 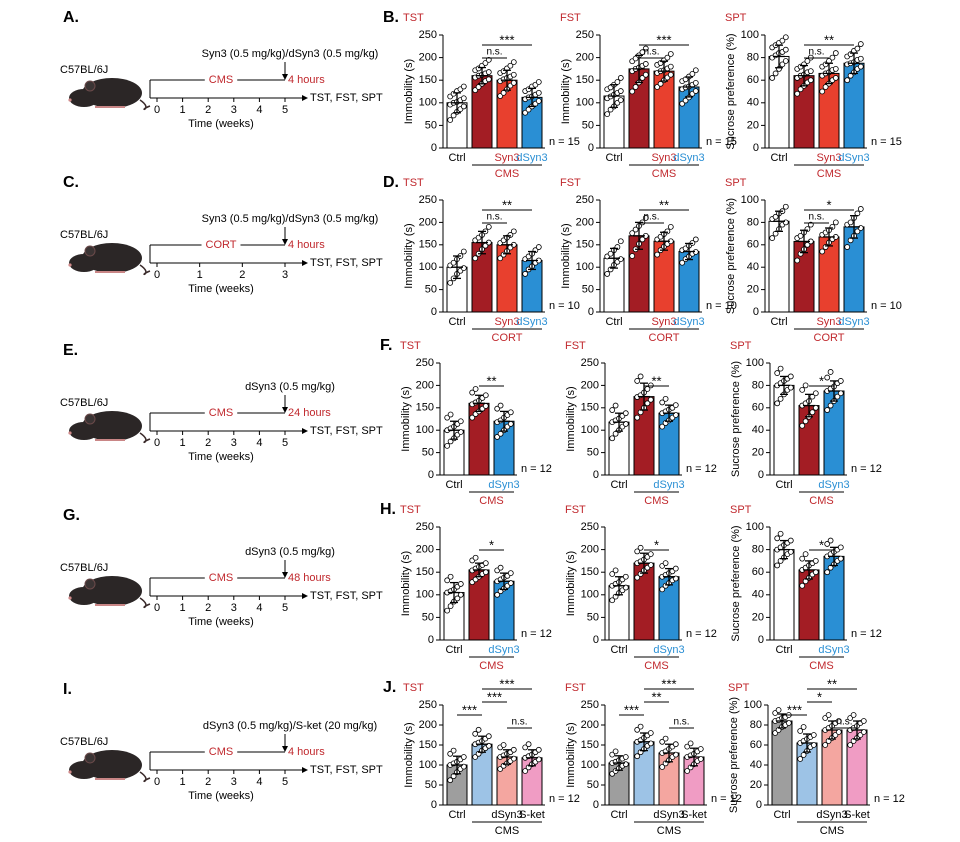 I want to click on time-axis-label: Time (weeks), so click(x=221, y=796).